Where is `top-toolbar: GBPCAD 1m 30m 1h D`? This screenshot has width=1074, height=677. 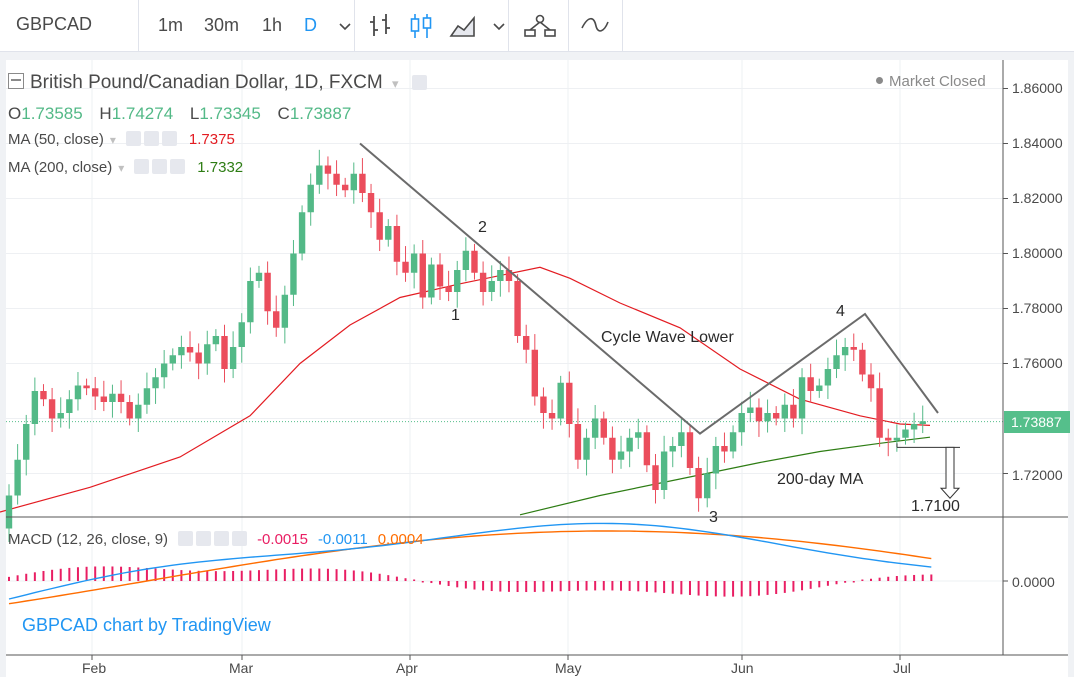 top-toolbar: GBPCAD 1m 30m 1h D is located at coordinates (537, 26).